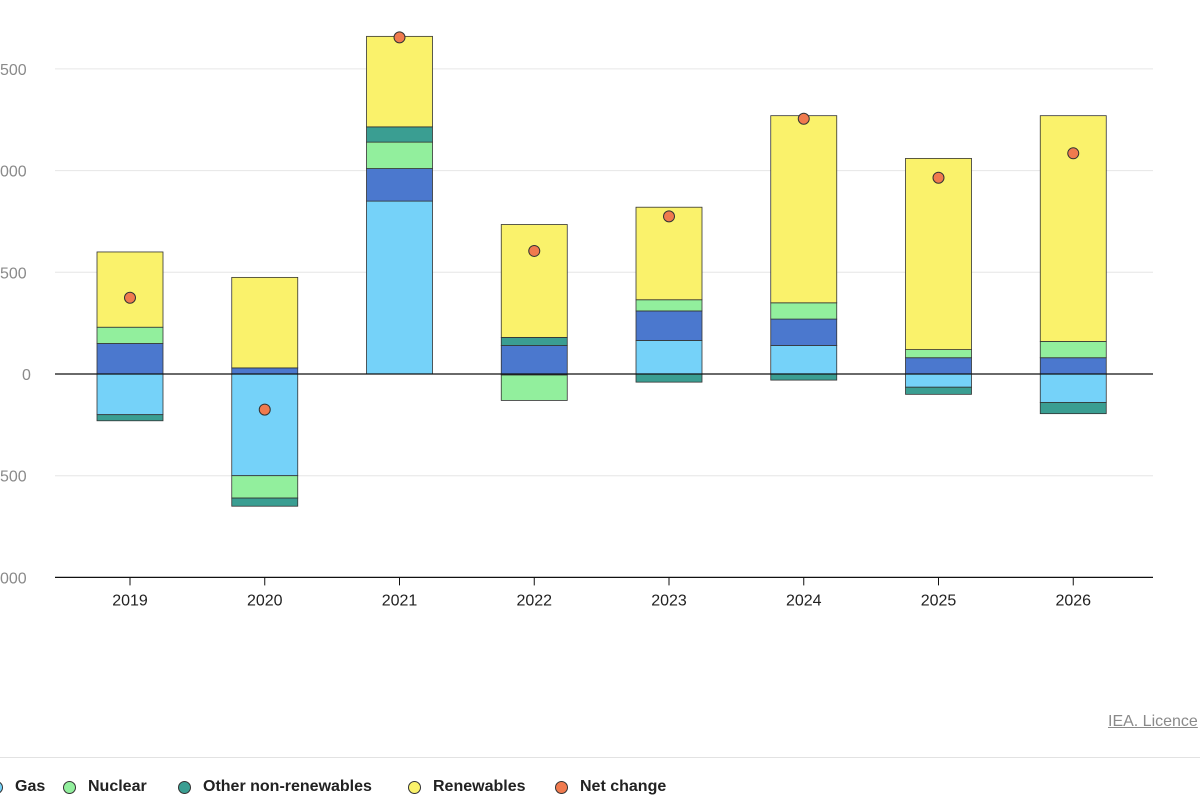 Image resolution: width=1200 pixels, height=802 pixels. I want to click on x-tick-label: 2025, so click(939, 600).